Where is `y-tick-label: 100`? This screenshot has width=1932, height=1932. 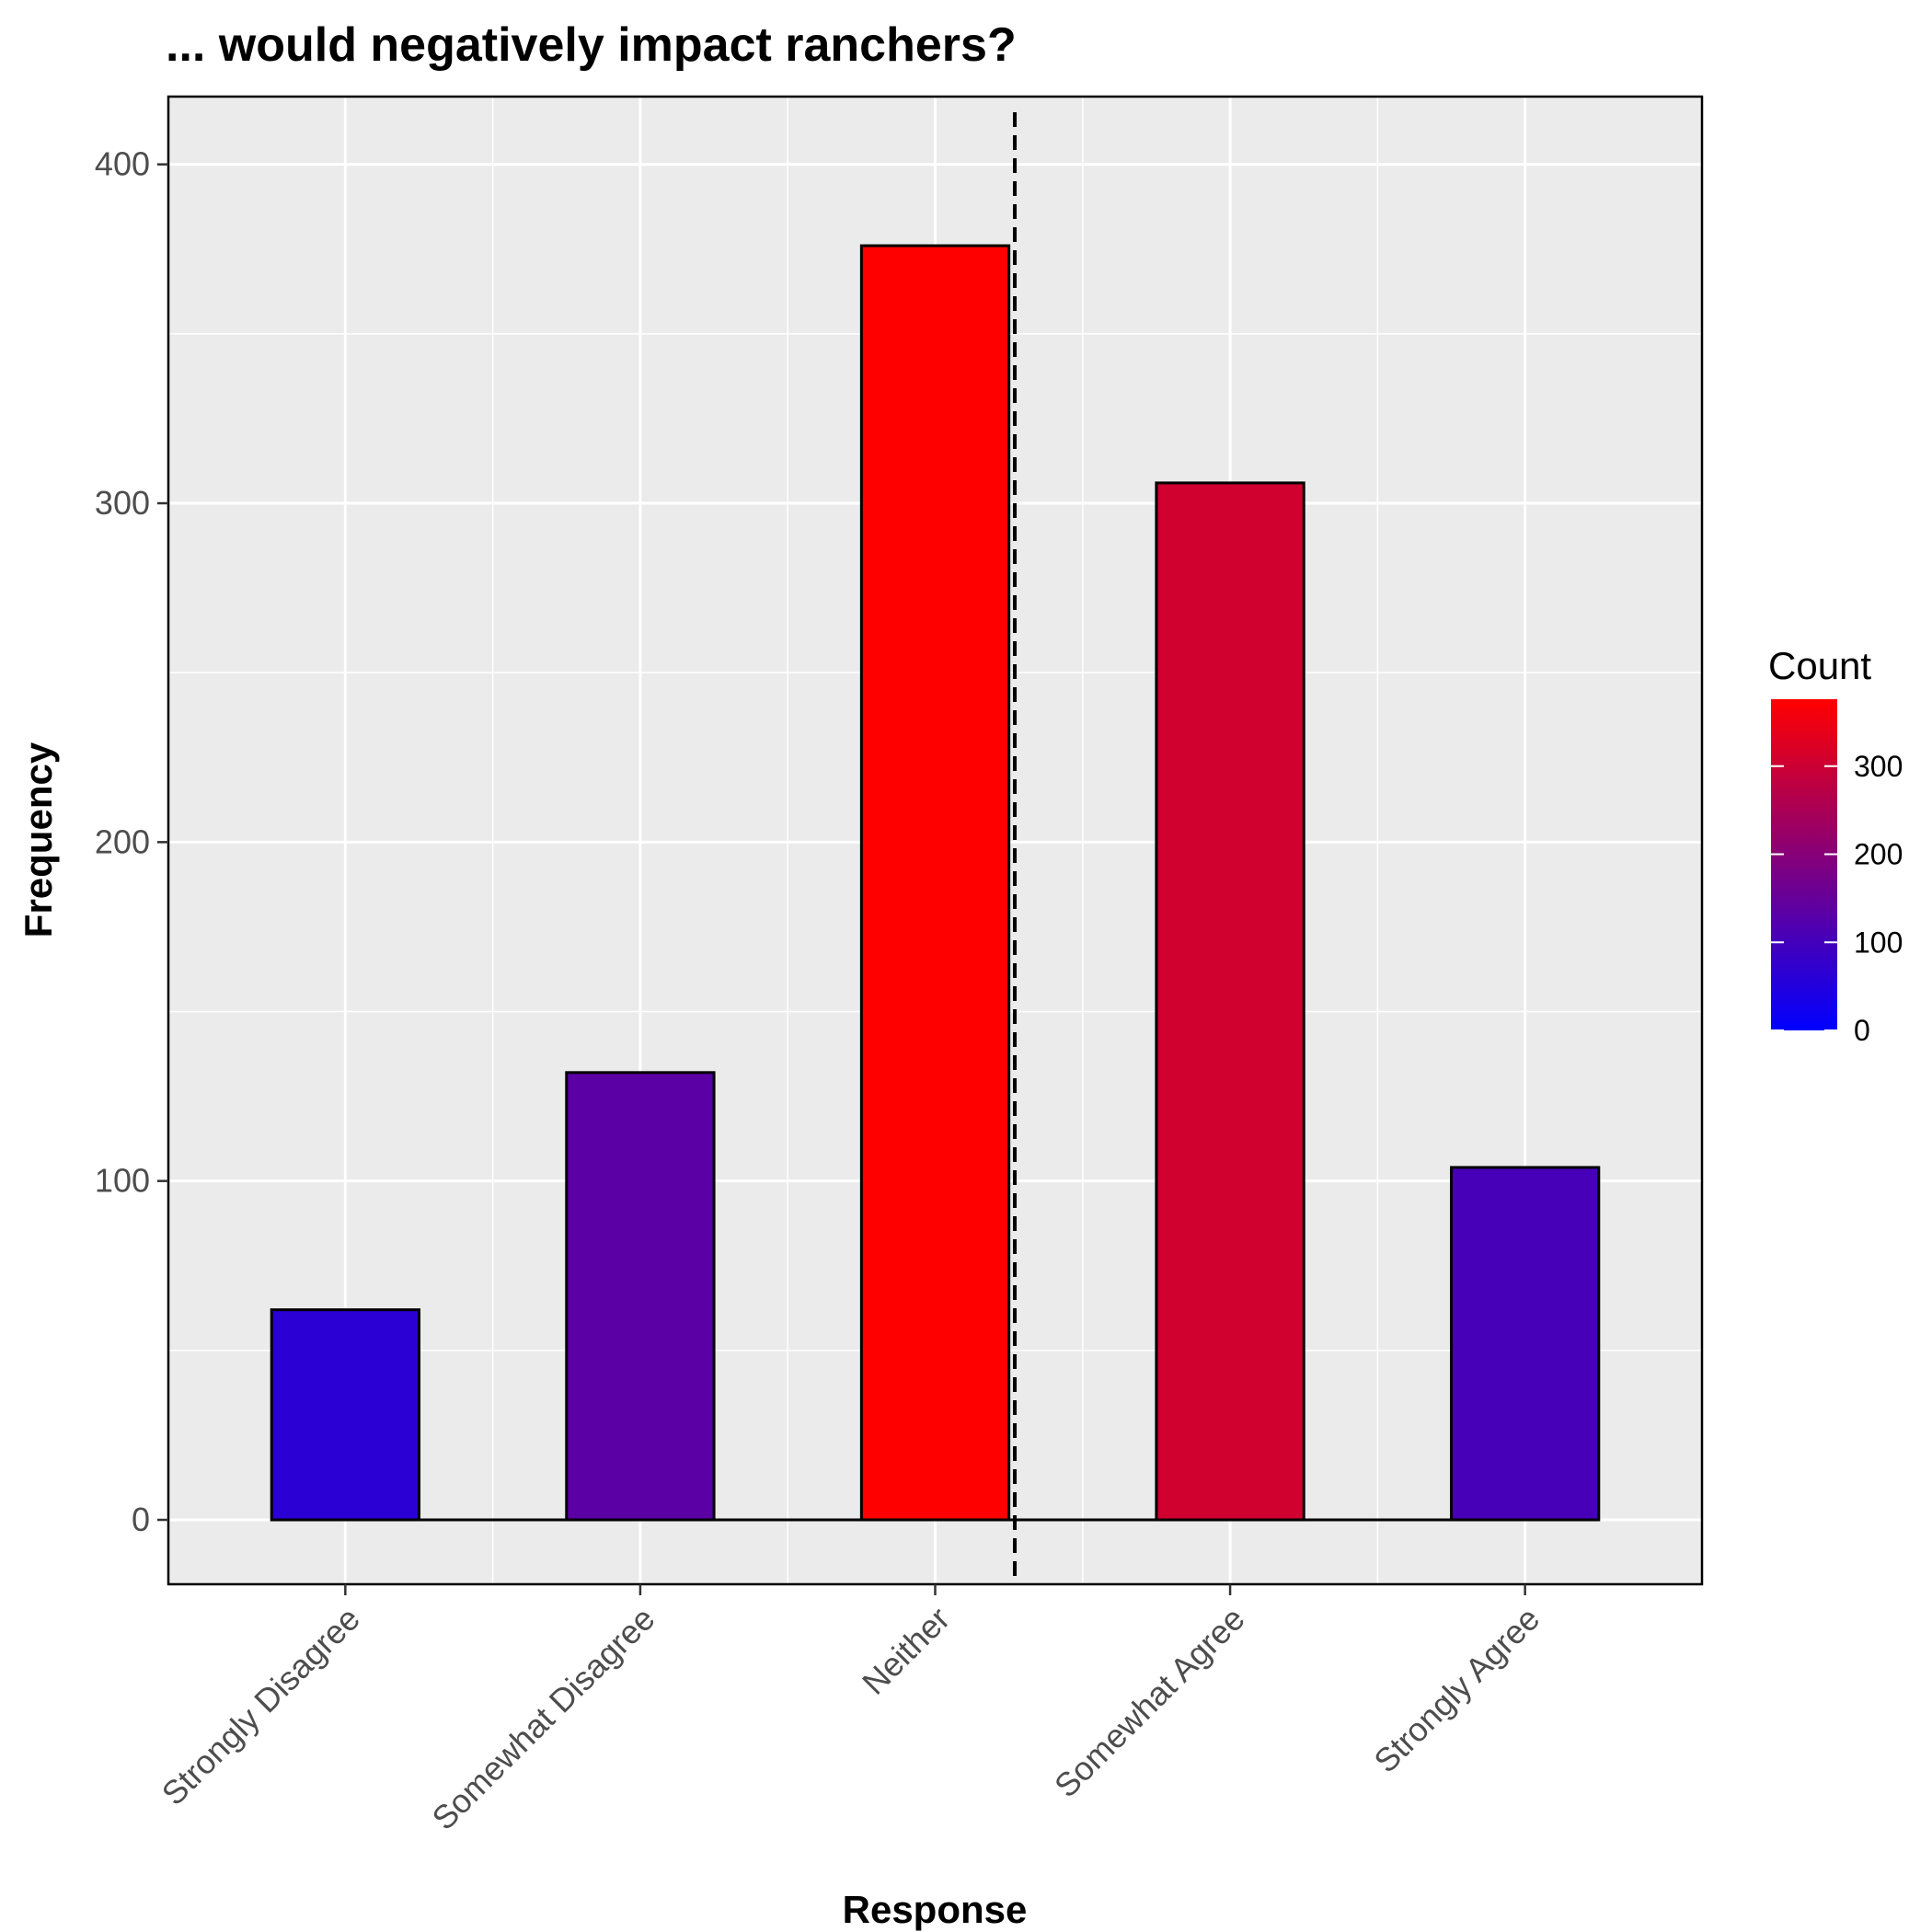 y-tick-label: 100 is located at coordinates (122, 1181).